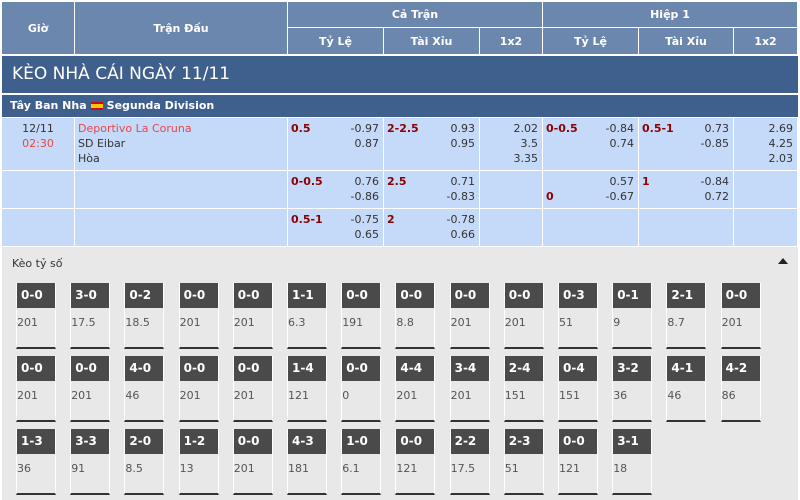 The height and width of the screenshot is (500, 800). Describe the element at coordinates (766, 144) in the screenshot. I see `odds-cell-h1-1x2: 2.69 4.25 2.03` at that location.